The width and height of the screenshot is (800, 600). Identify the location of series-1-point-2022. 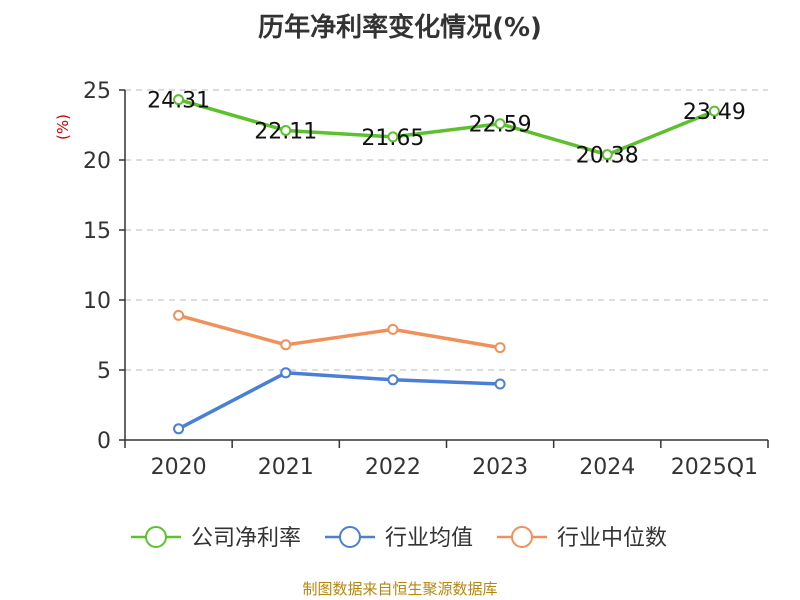
(393, 380).